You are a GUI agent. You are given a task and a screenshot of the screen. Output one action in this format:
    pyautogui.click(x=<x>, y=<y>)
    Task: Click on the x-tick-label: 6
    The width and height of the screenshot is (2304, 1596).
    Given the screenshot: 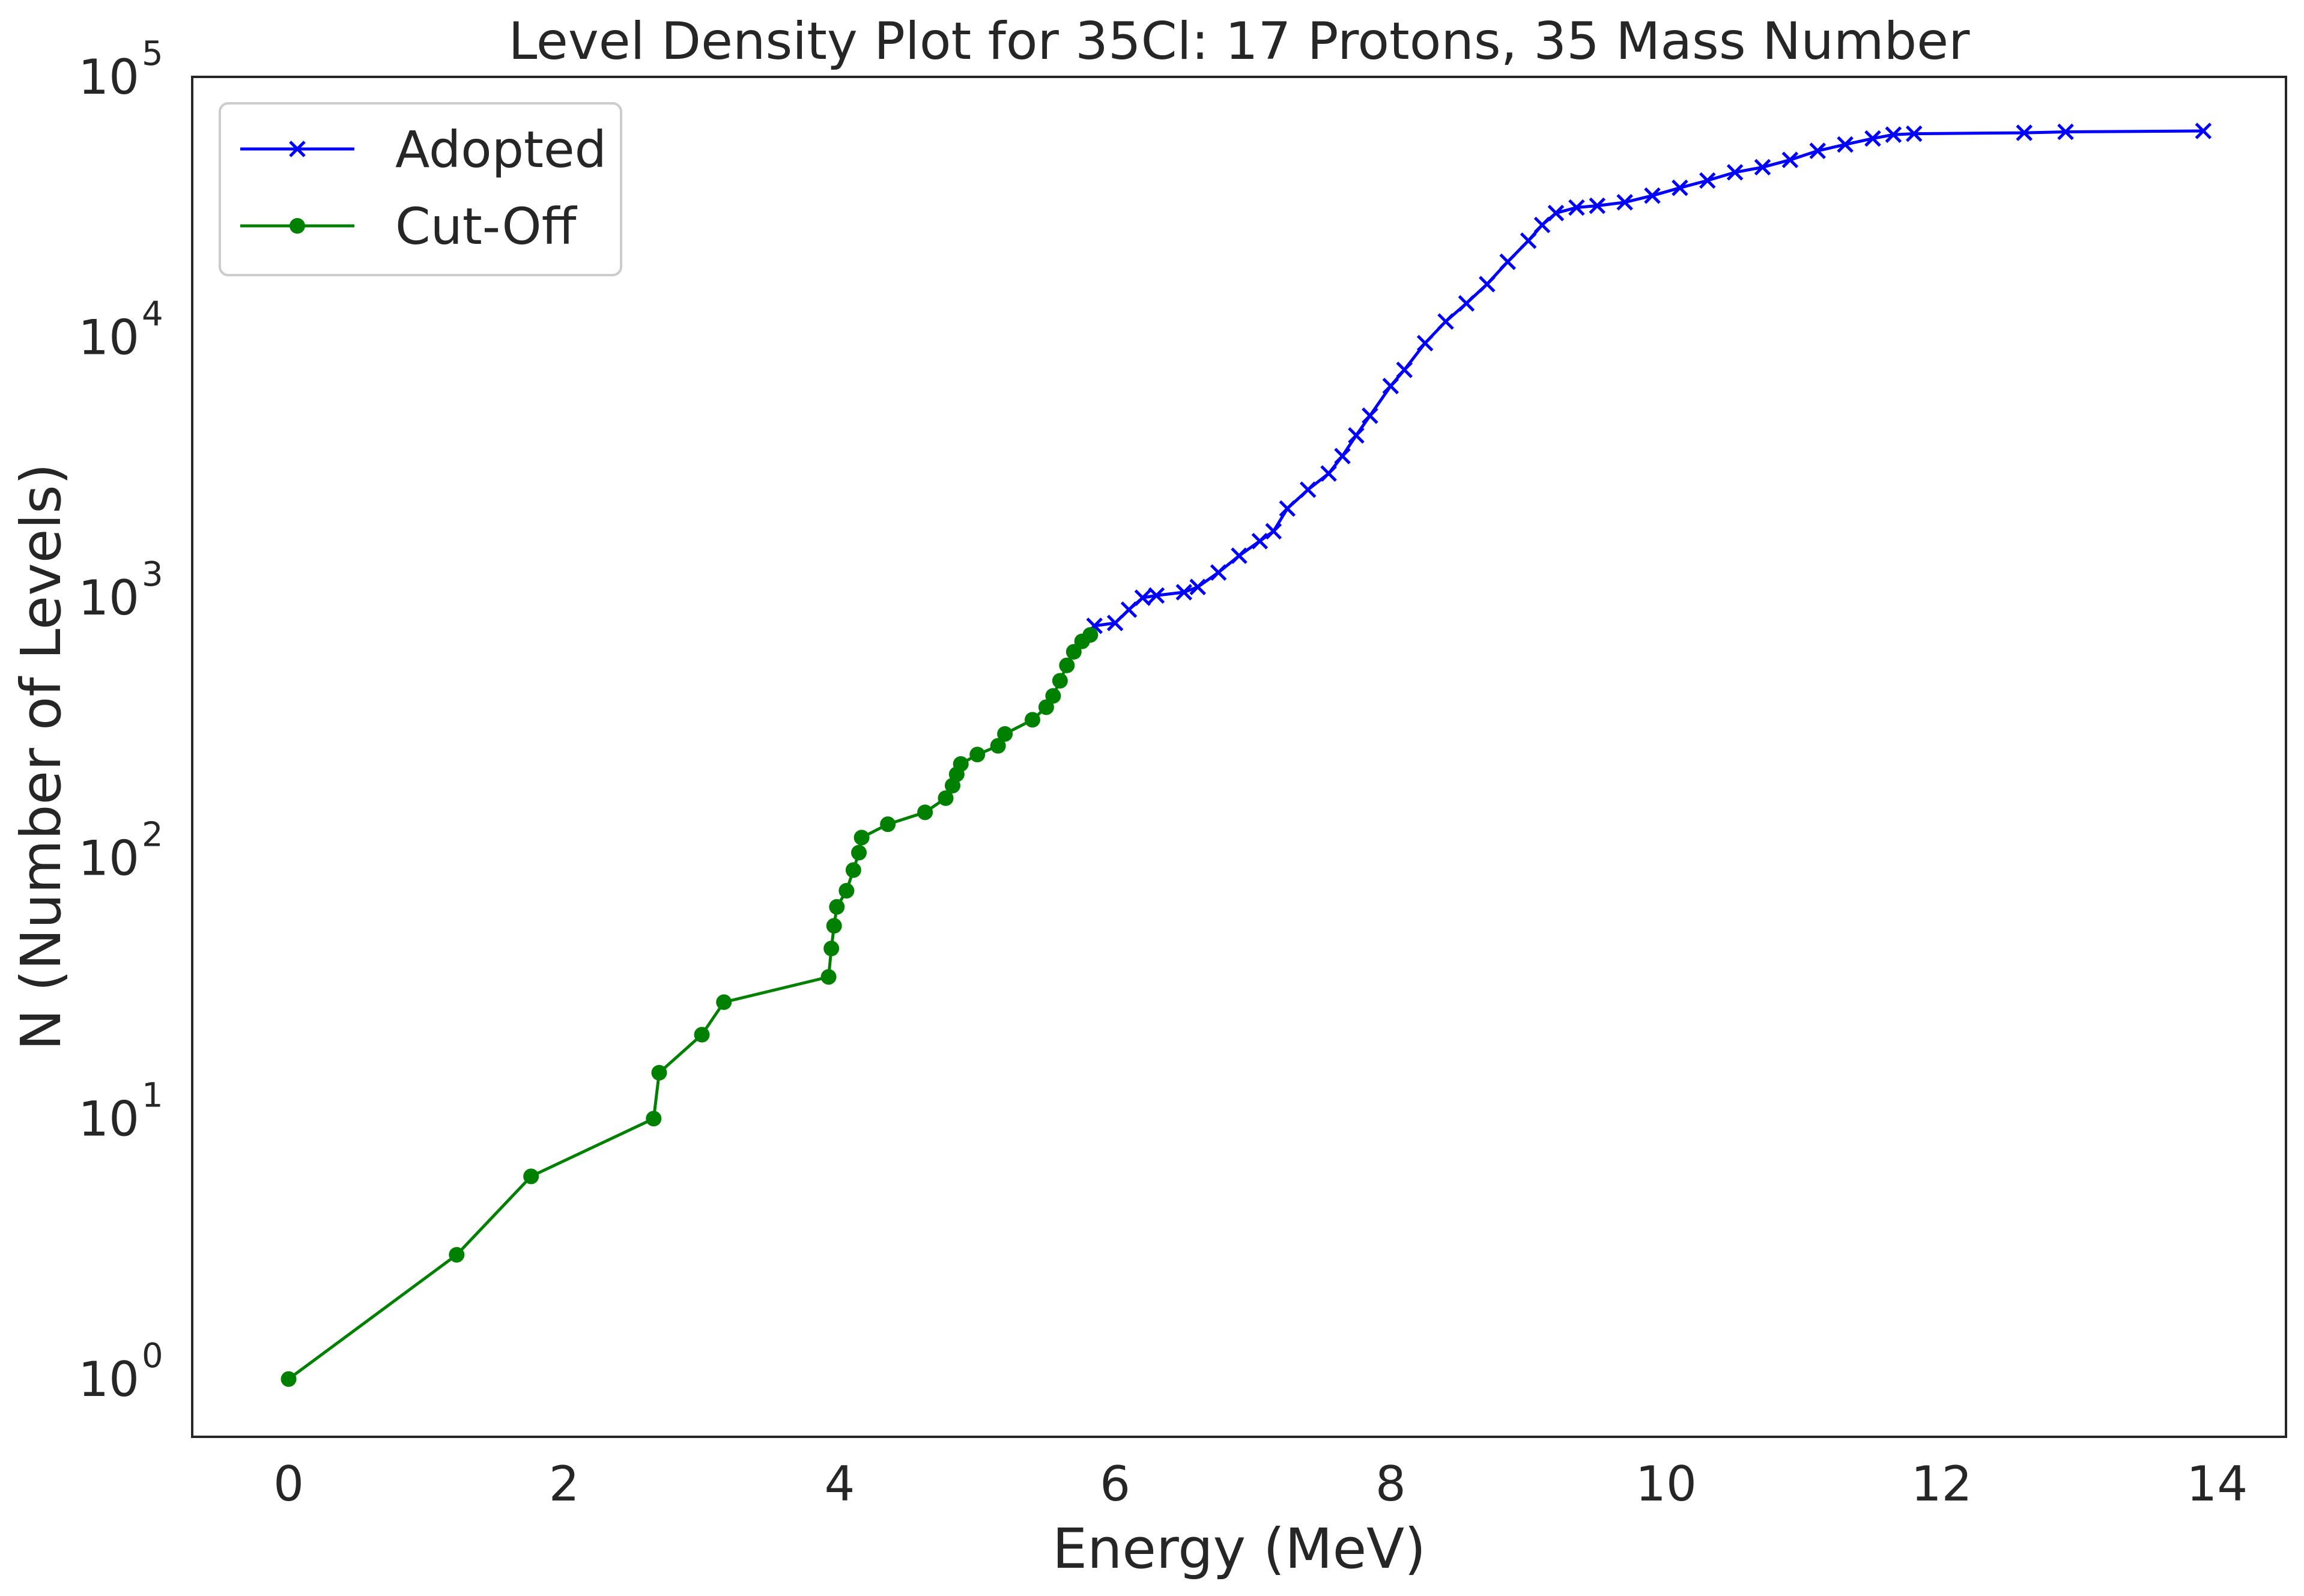 What is the action you would take?
    pyautogui.click(x=1115, y=1484)
    